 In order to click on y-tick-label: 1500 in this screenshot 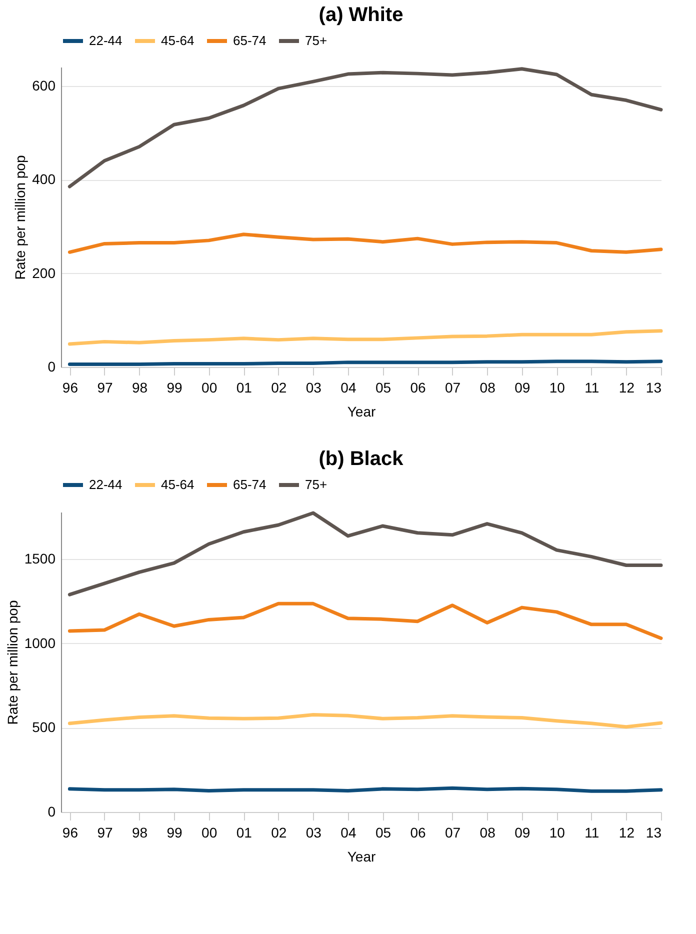, I will do `click(40, 558)`.